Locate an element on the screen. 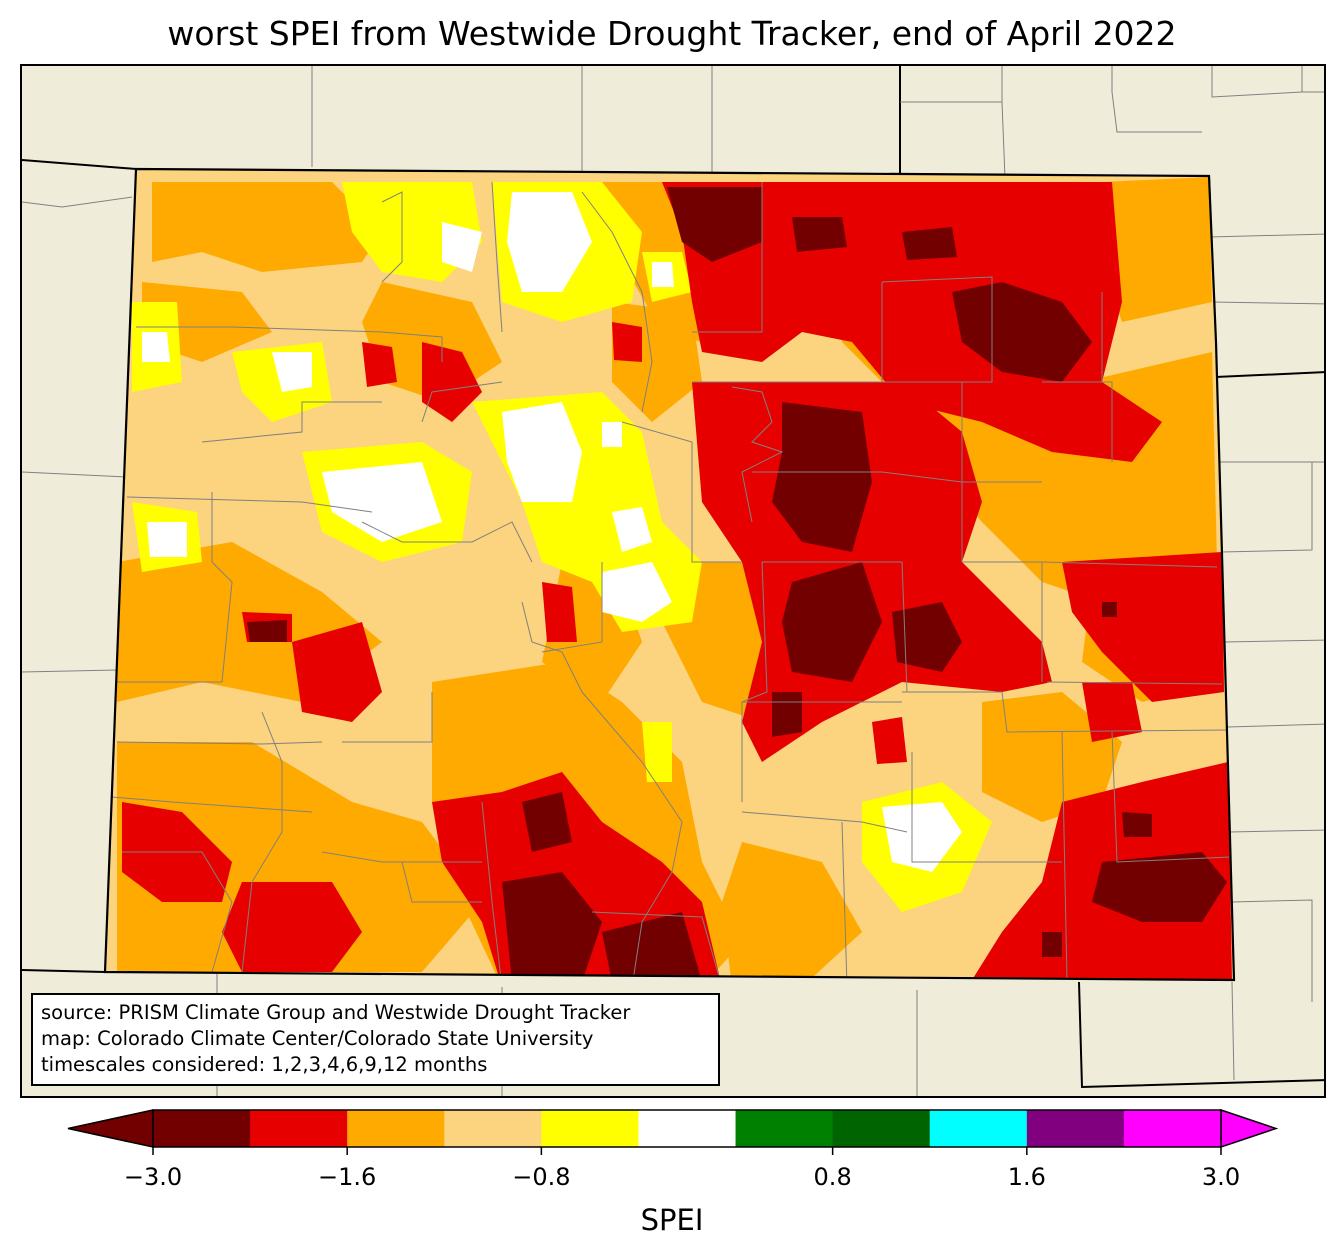 This screenshot has height=1259, width=1344. colorbar-outline is located at coordinates (687, 1128).